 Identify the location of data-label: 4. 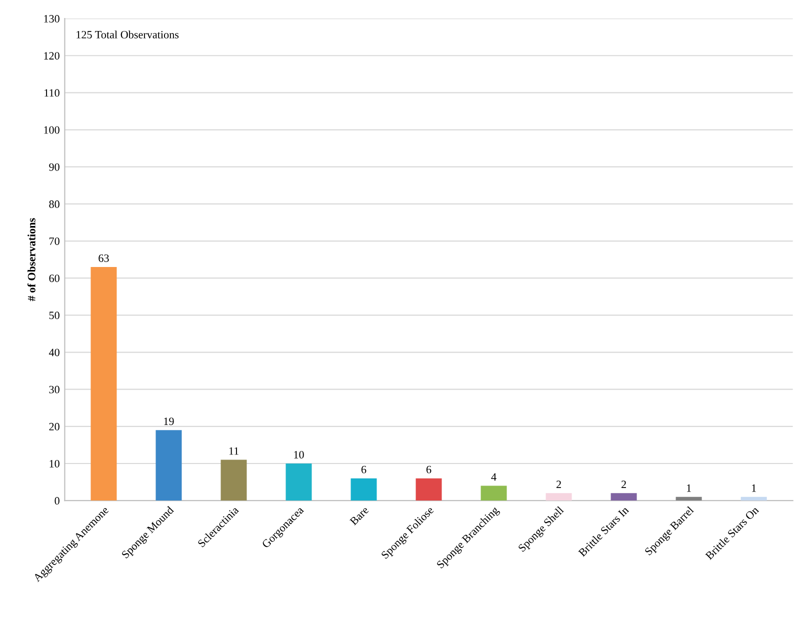
(493, 477).